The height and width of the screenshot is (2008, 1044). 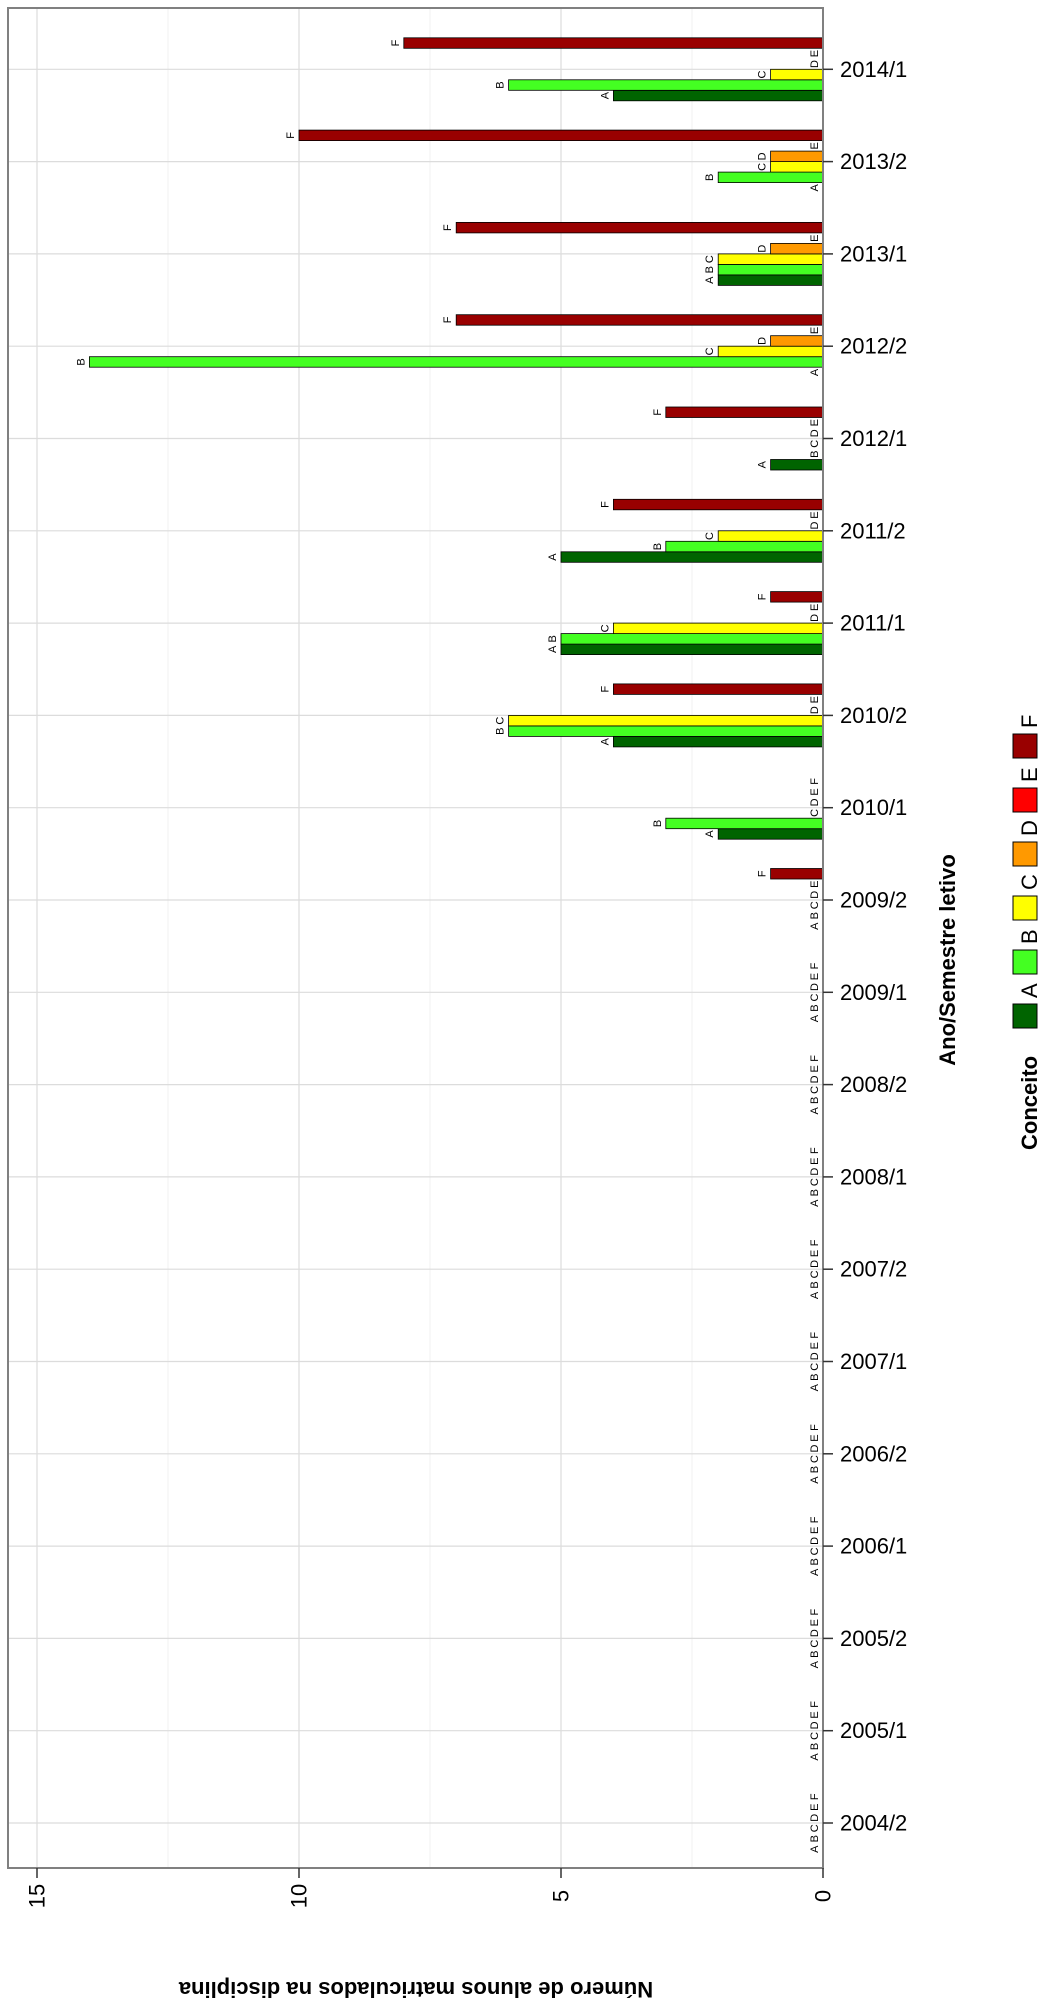 What do you see at coordinates (873, 715) in the screenshot?
I see `category-tick-label: 2010/2` at bounding box center [873, 715].